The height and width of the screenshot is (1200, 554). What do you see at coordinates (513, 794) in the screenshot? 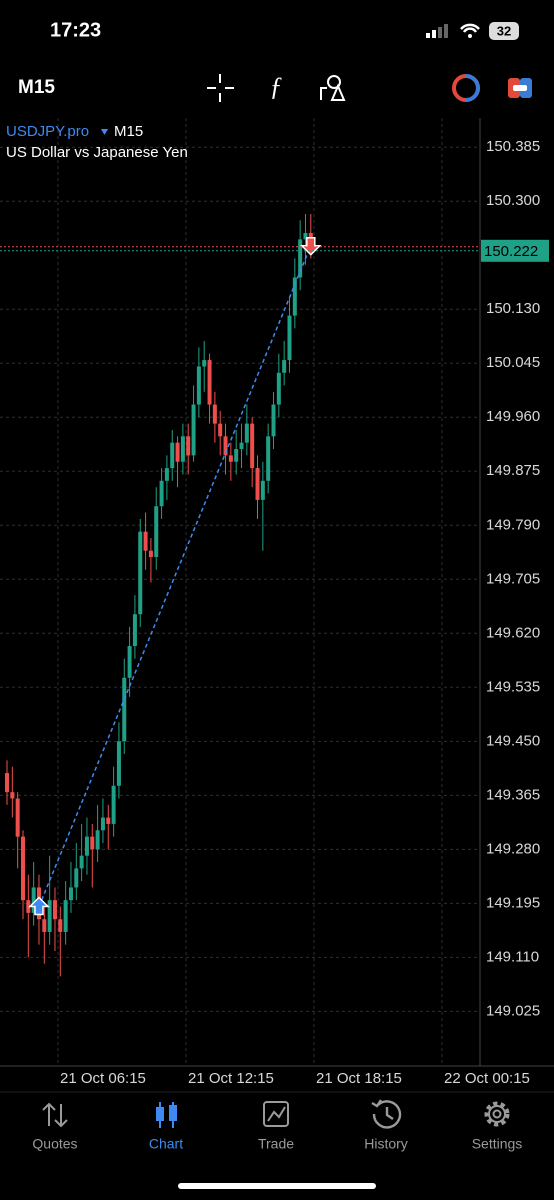
I see `y-tick-label: 149.365` at bounding box center [513, 794].